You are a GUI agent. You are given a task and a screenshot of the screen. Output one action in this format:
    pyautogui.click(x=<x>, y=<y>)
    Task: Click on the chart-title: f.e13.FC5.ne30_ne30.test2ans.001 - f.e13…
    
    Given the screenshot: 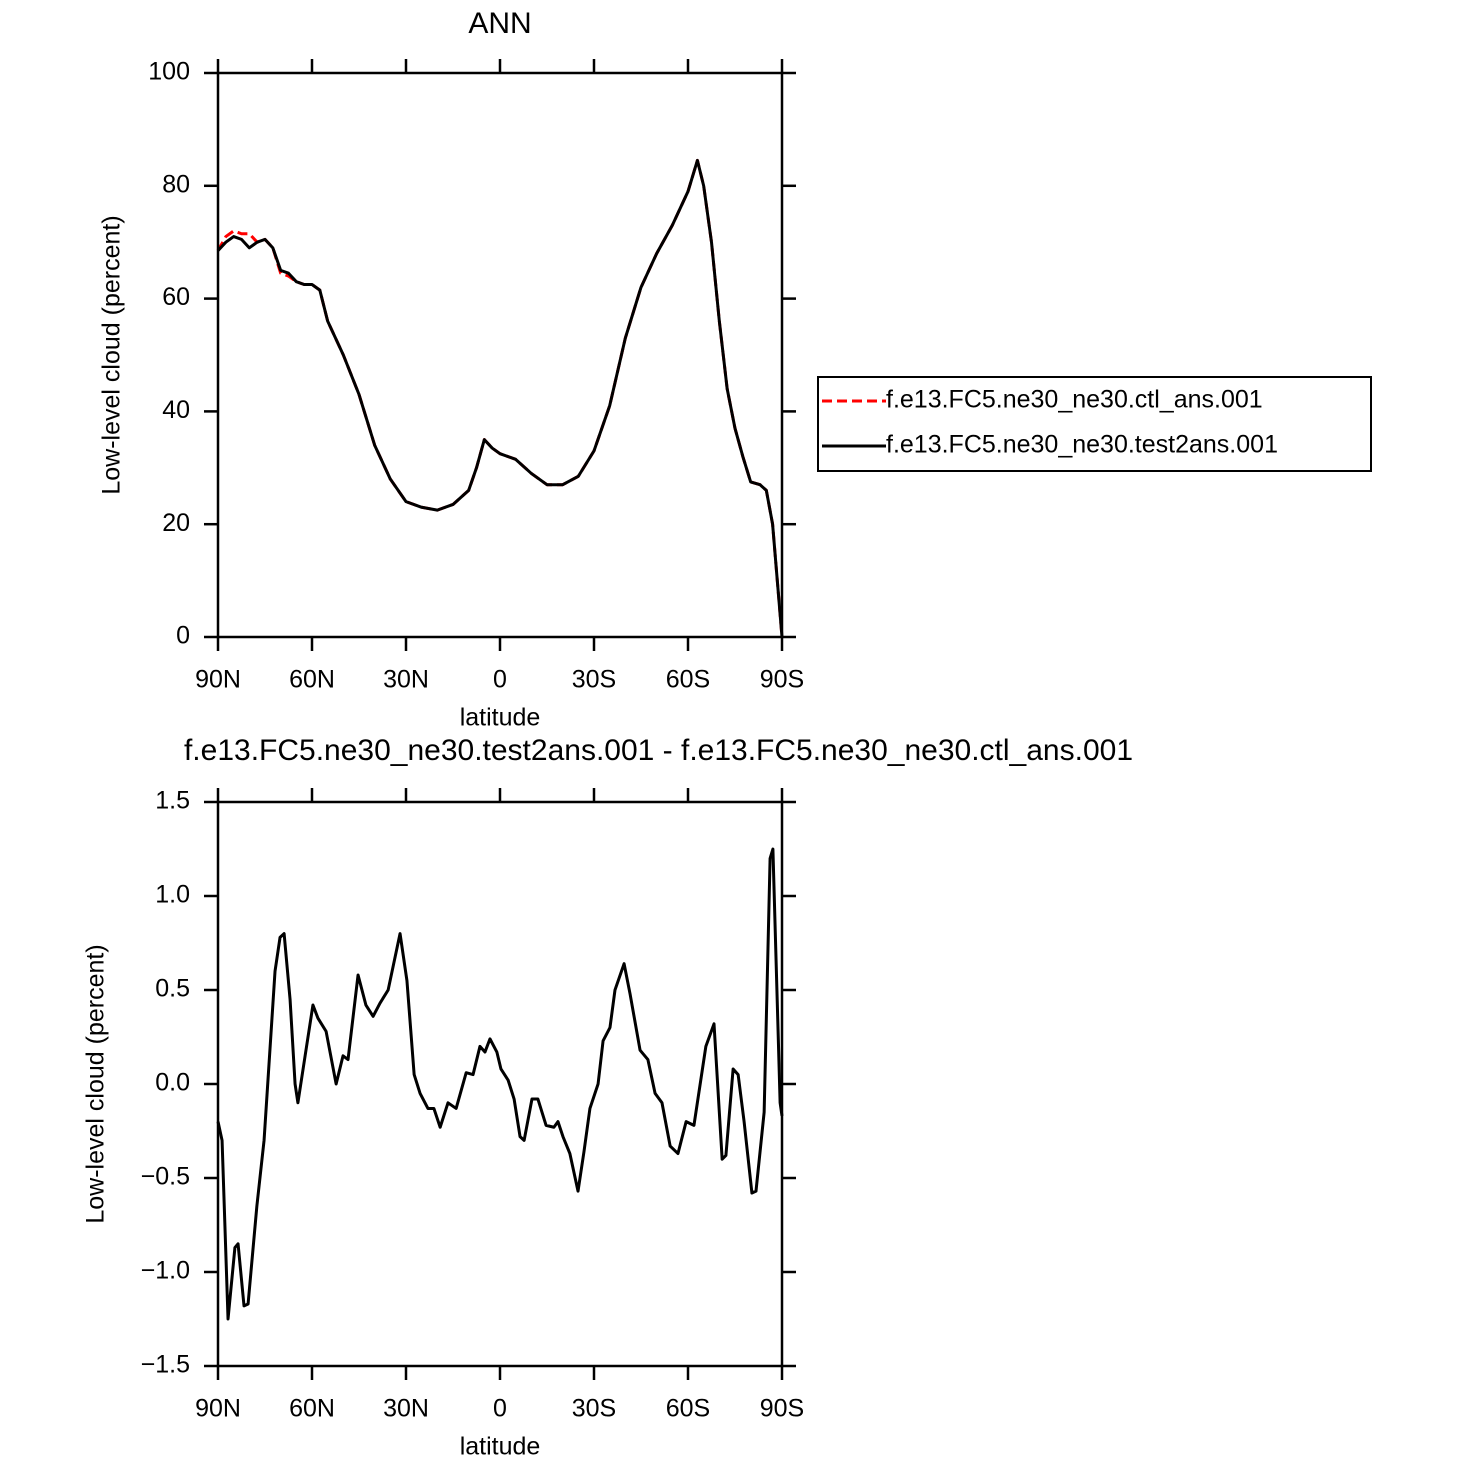 What is the action you would take?
    pyautogui.click(x=658, y=750)
    